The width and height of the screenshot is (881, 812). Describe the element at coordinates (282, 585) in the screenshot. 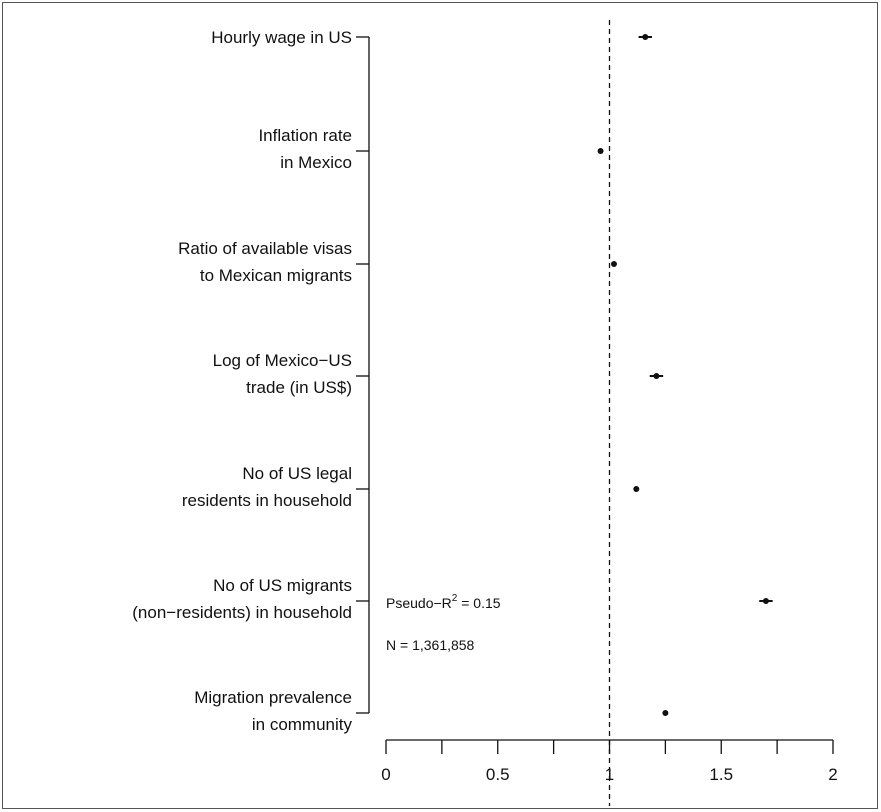

I see `category-label: No of US migrants` at that location.